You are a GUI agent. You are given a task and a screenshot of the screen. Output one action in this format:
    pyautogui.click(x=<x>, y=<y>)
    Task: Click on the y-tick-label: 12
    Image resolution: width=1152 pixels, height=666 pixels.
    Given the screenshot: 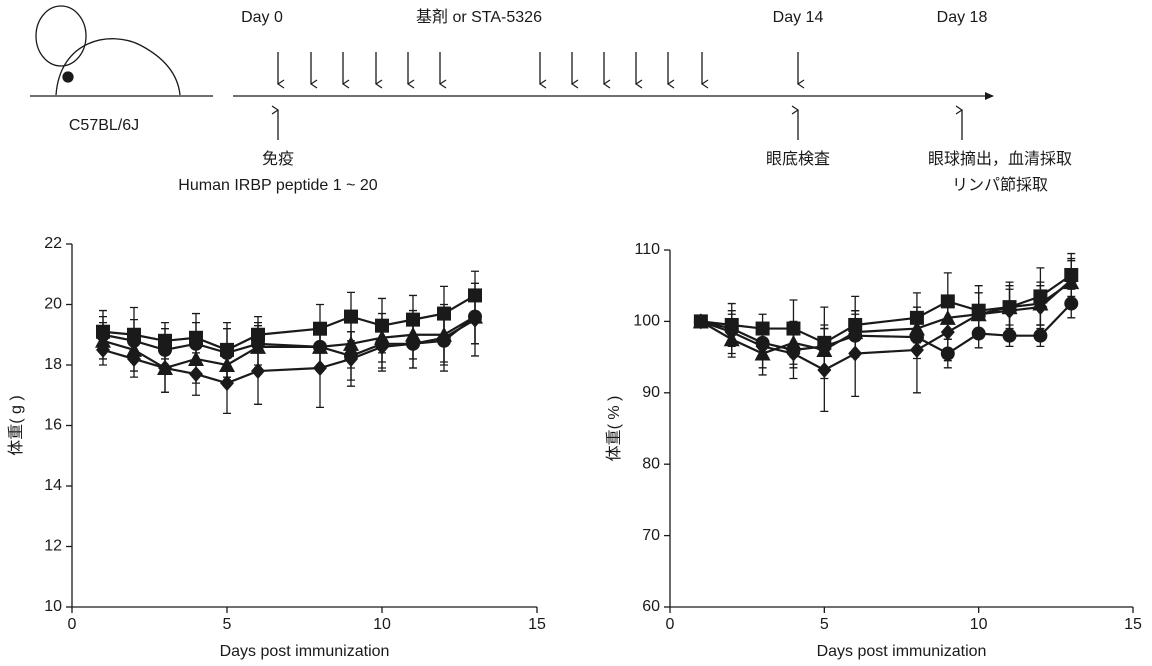 What is the action you would take?
    pyautogui.click(x=53, y=546)
    